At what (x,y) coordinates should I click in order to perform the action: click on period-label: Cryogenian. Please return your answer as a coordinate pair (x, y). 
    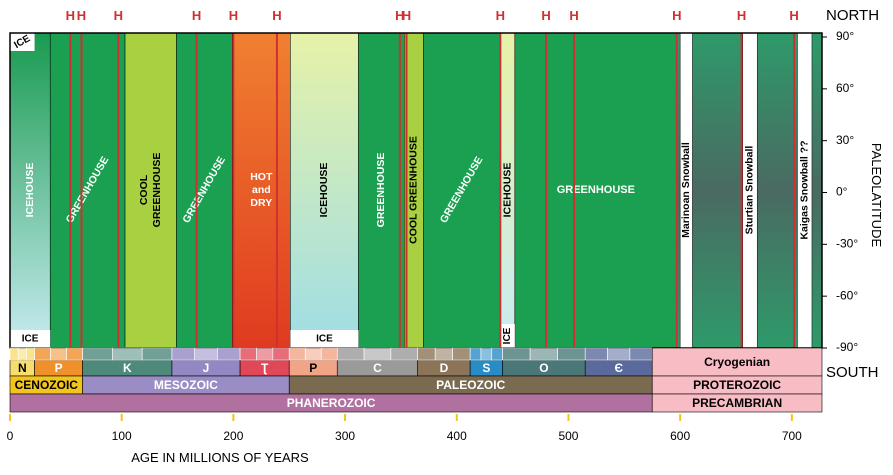
    Looking at the image, I should click on (737, 362).